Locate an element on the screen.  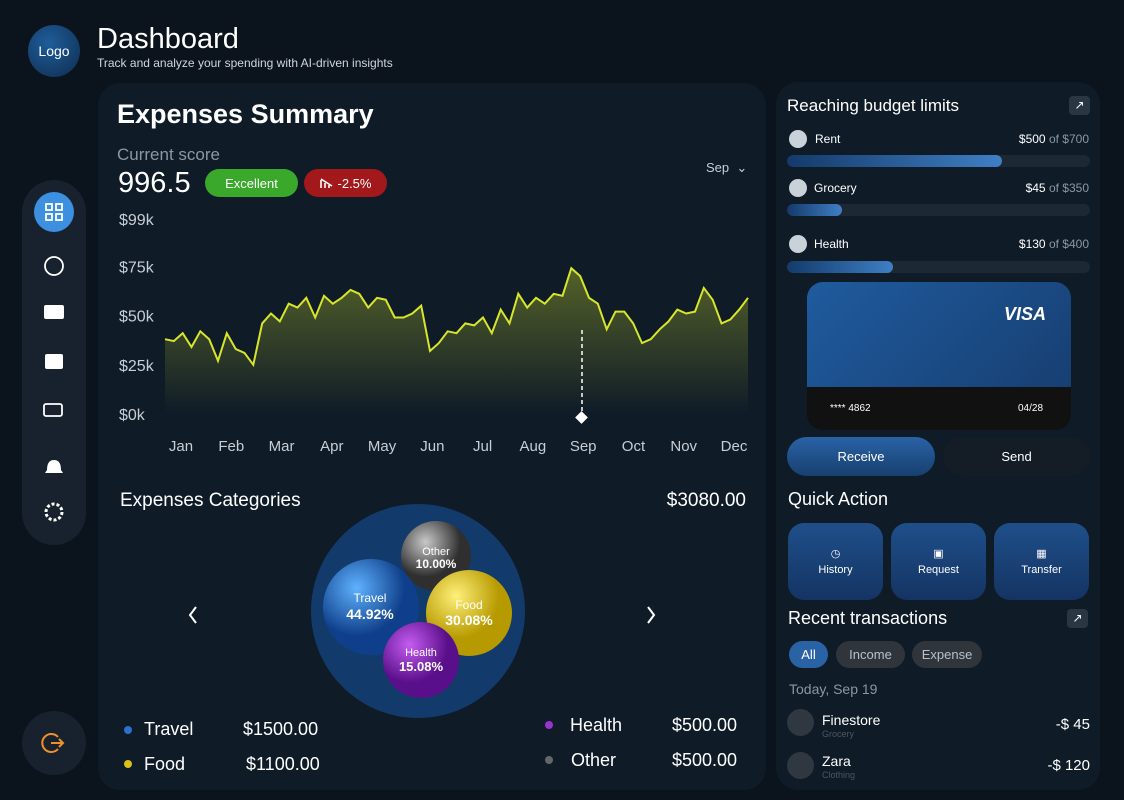
y-tick-label: $0k is located at coordinates (132, 415).